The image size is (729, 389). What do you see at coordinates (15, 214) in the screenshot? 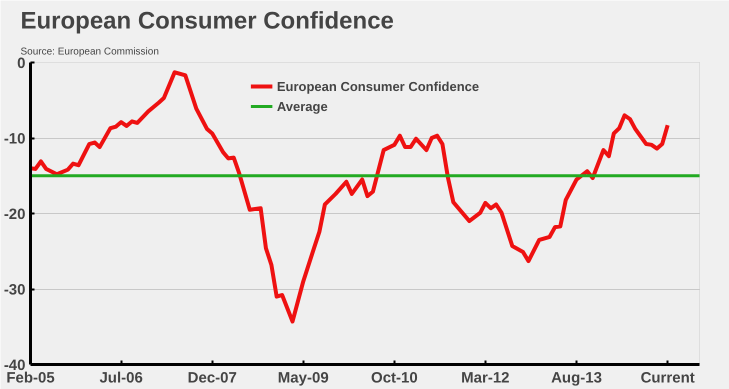
I see `y-tick-label: -20` at bounding box center [15, 214].